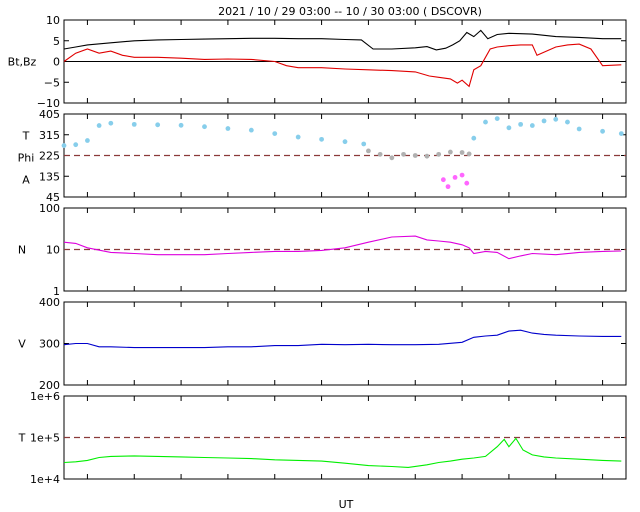  I want to click on y-axis-label: N, so click(22, 250).